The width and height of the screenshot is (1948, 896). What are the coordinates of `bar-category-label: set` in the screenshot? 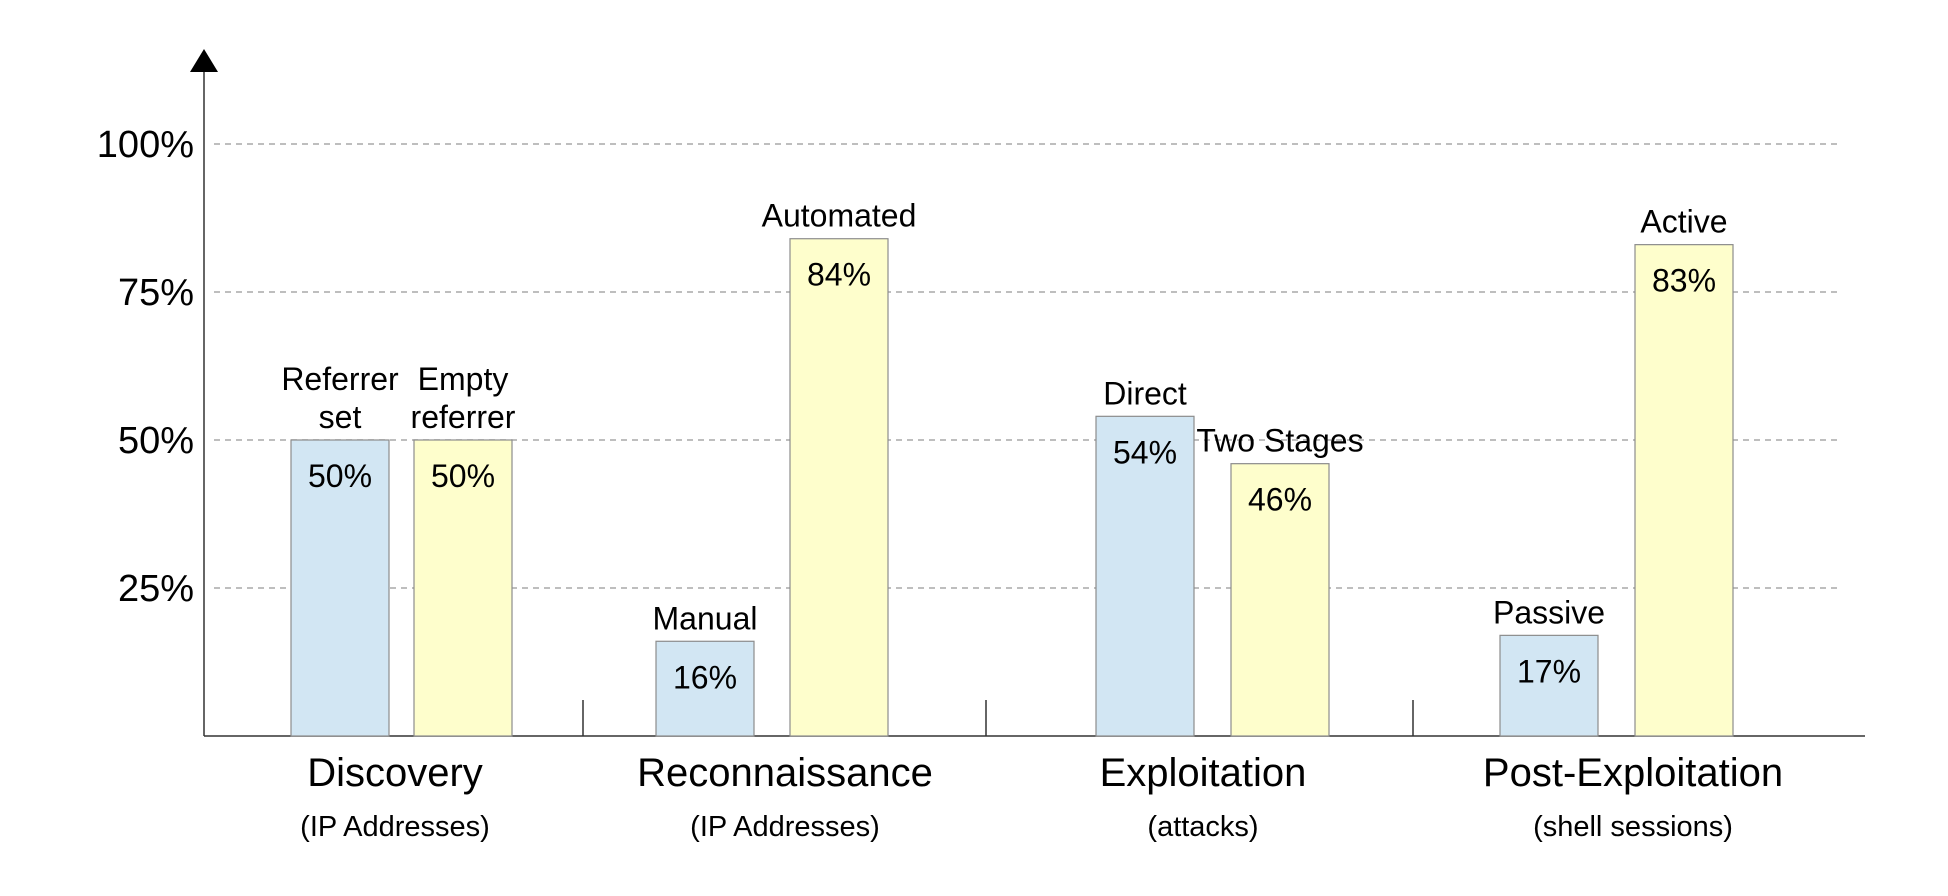 It's located at (340, 417).